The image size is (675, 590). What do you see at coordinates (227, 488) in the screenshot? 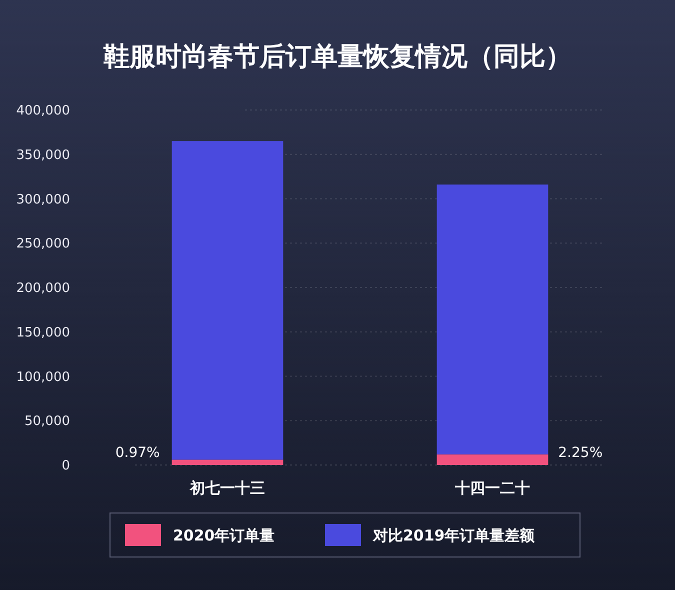
I see `x-tick-label: 初七一十三` at bounding box center [227, 488].